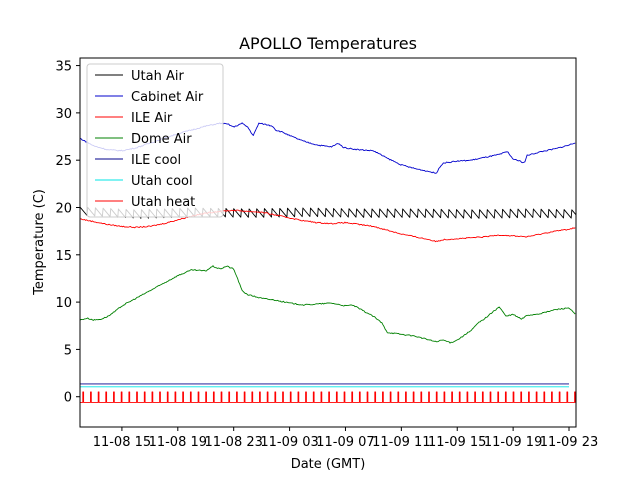 The image size is (640, 480). Describe the element at coordinates (457, 442) in the screenshot. I see `x-tick-label: 11-09 15` at that location.